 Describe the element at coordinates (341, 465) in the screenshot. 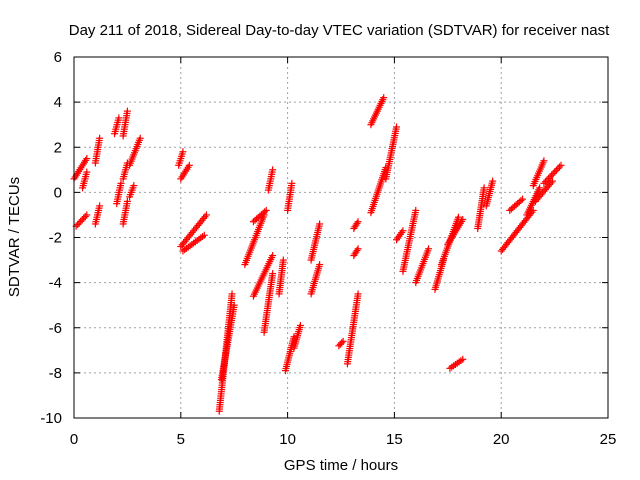

I see `x-axis-label: GPS time / hours` at that location.